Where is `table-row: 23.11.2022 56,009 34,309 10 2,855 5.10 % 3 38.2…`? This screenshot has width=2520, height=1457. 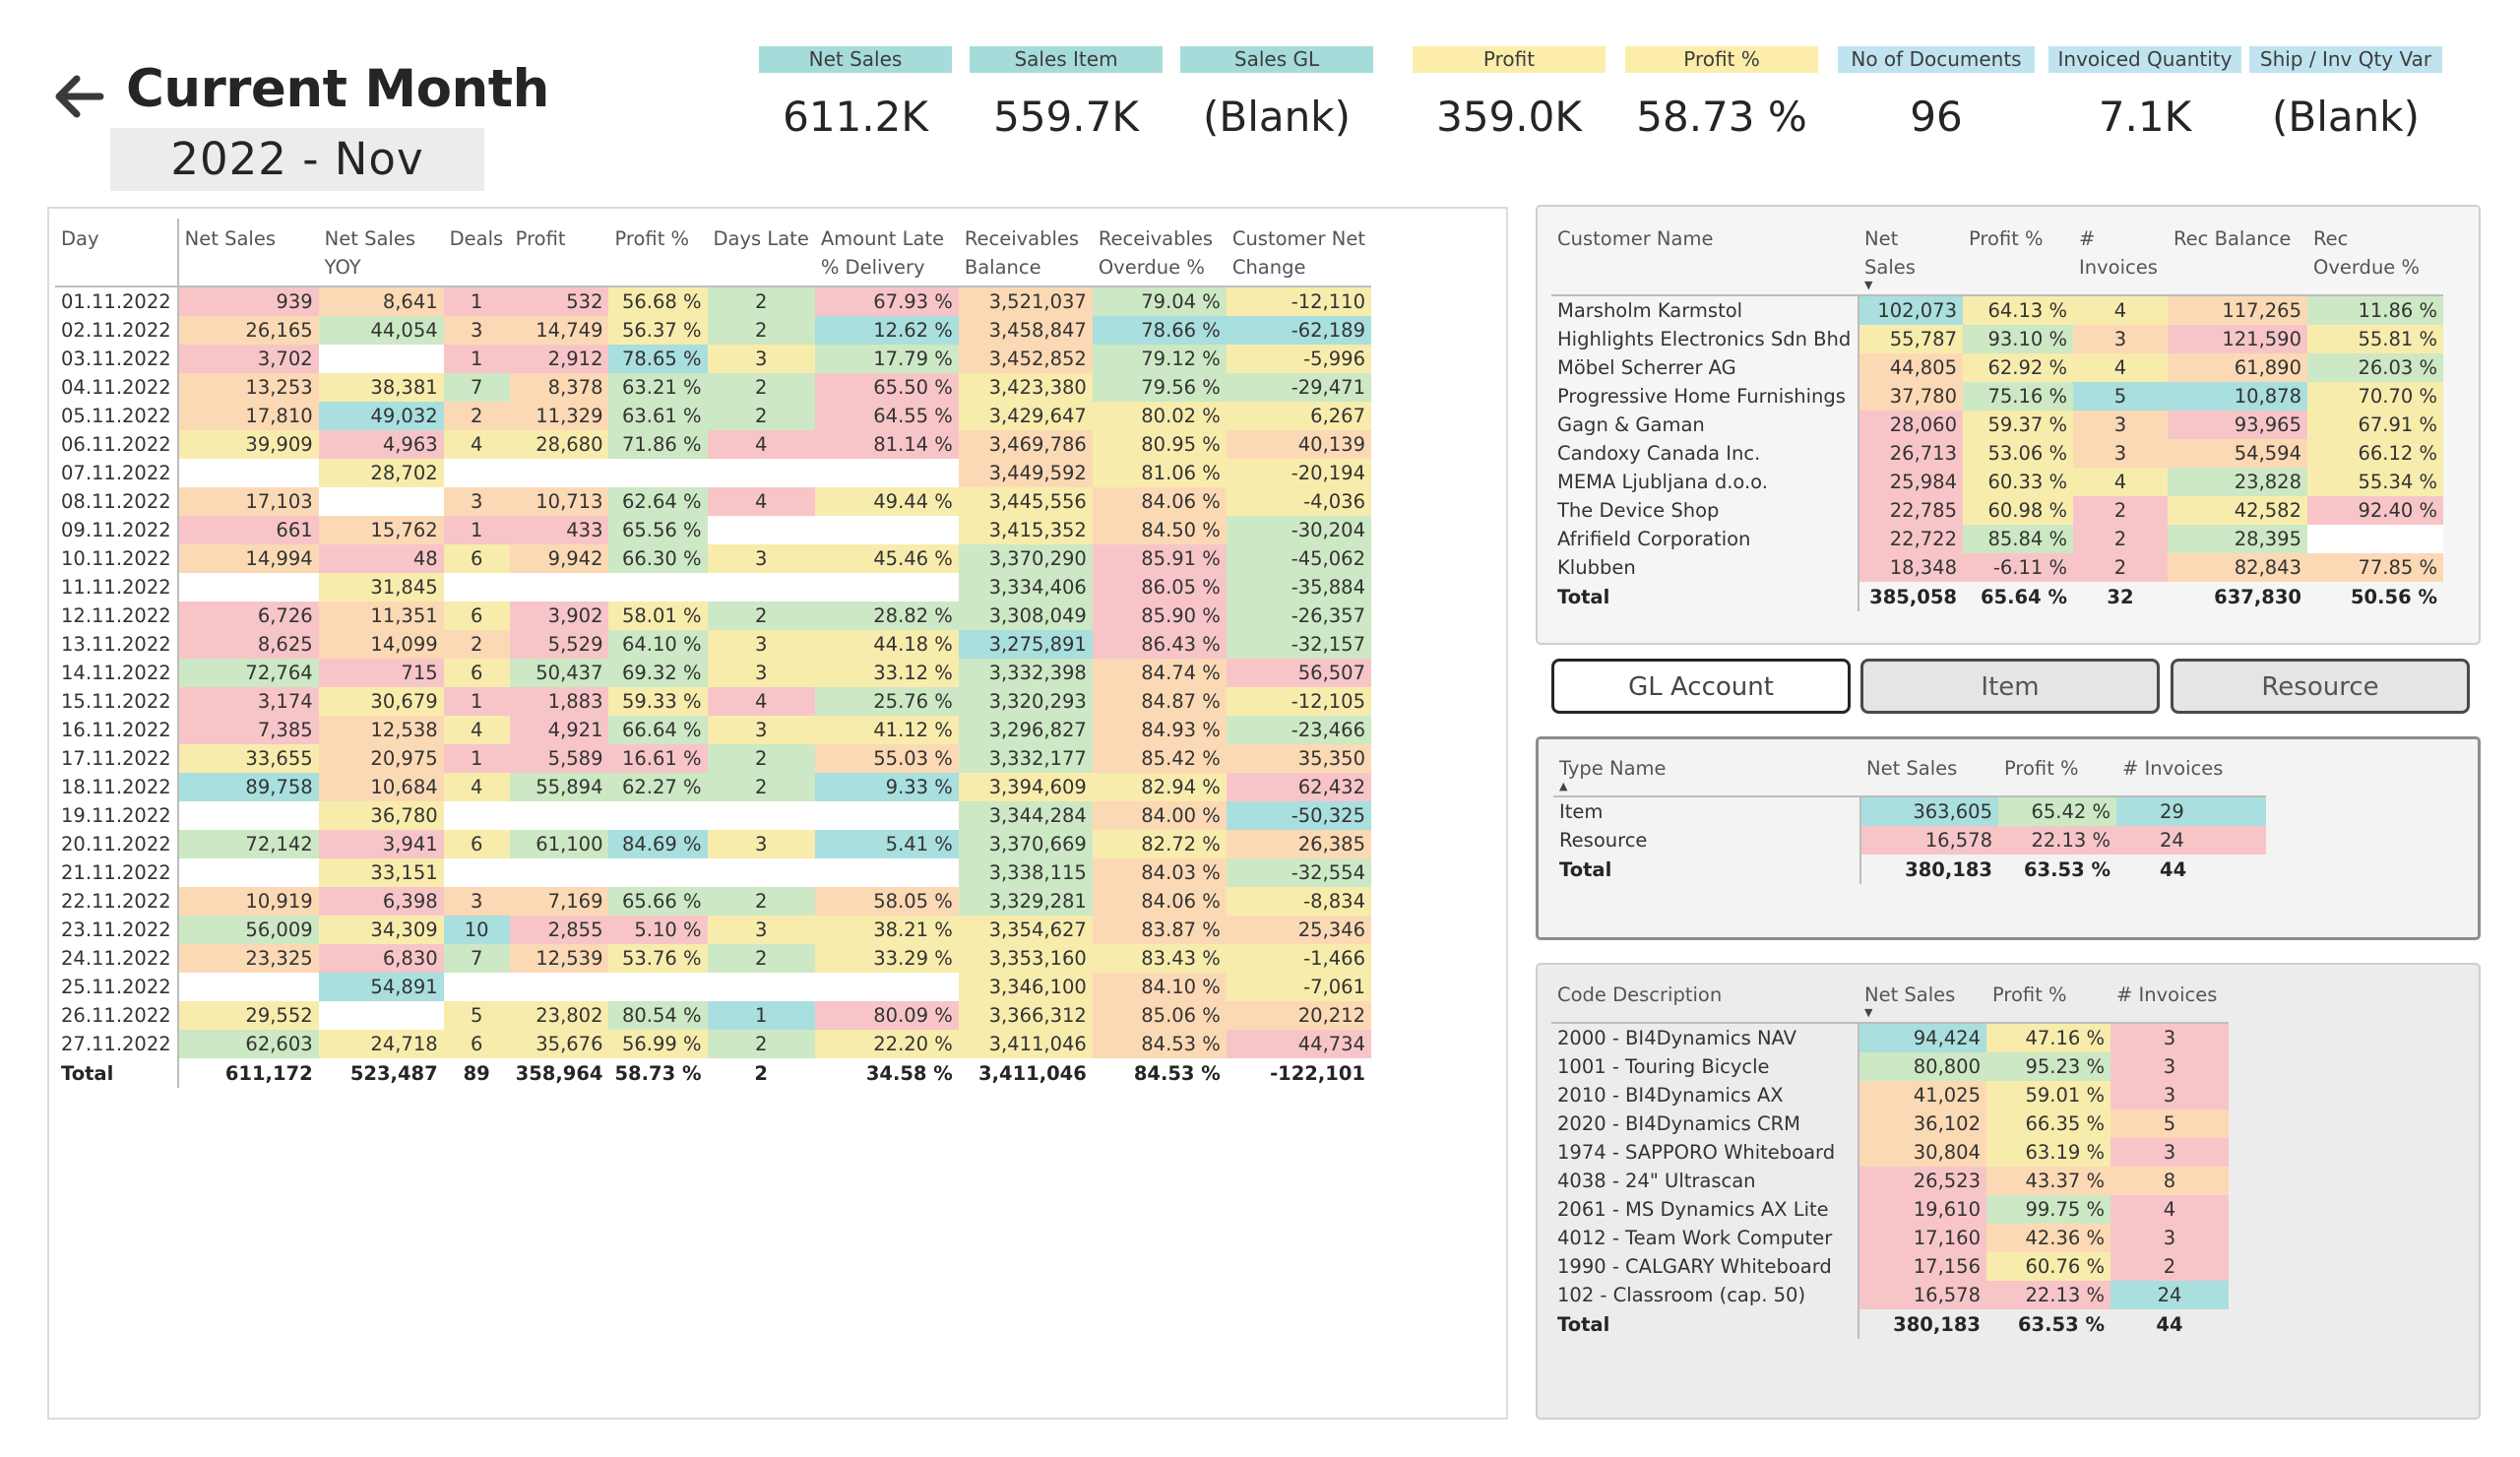 table-row: 23.11.2022 56,009 34,309 10 2,855 5.10 % 3 38.2… is located at coordinates (713, 930).